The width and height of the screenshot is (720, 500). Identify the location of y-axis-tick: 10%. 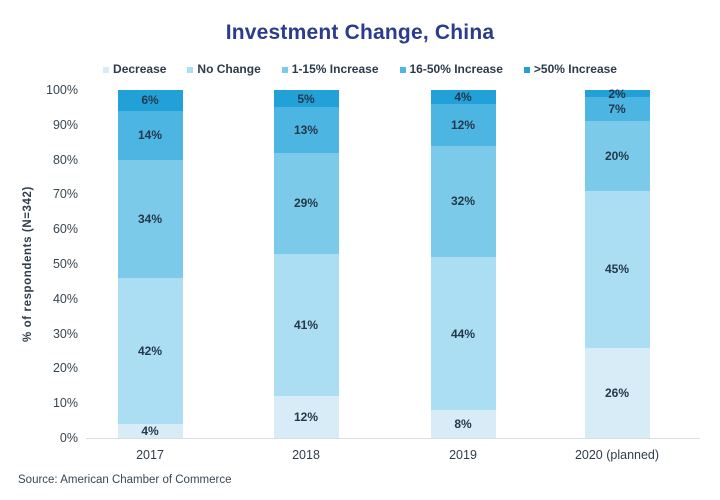
(65, 403).